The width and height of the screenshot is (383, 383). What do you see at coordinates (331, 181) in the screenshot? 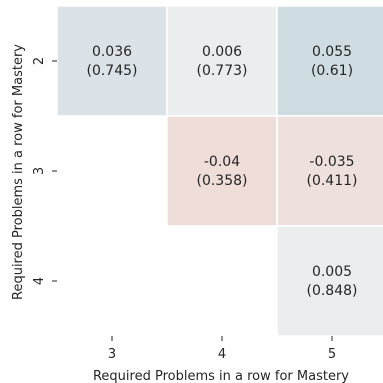
I see `cell-p-value-label: (0.411)` at bounding box center [331, 181].